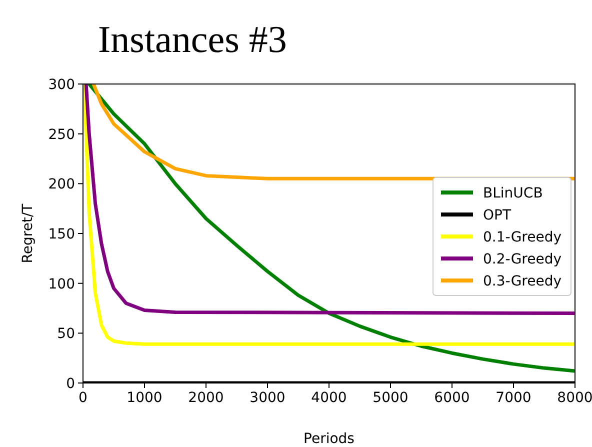  What do you see at coordinates (83, 398) in the screenshot?
I see `x-tick-label: 0` at bounding box center [83, 398].